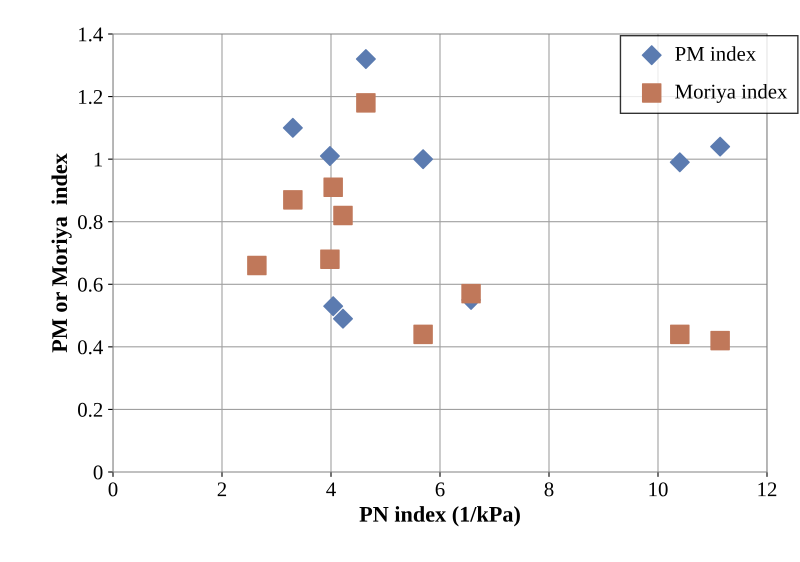 The width and height of the screenshot is (800, 562). What do you see at coordinates (90, 285) in the screenshot?
I see `y-tick-label: 0.6` at bounding box center [90, 285].